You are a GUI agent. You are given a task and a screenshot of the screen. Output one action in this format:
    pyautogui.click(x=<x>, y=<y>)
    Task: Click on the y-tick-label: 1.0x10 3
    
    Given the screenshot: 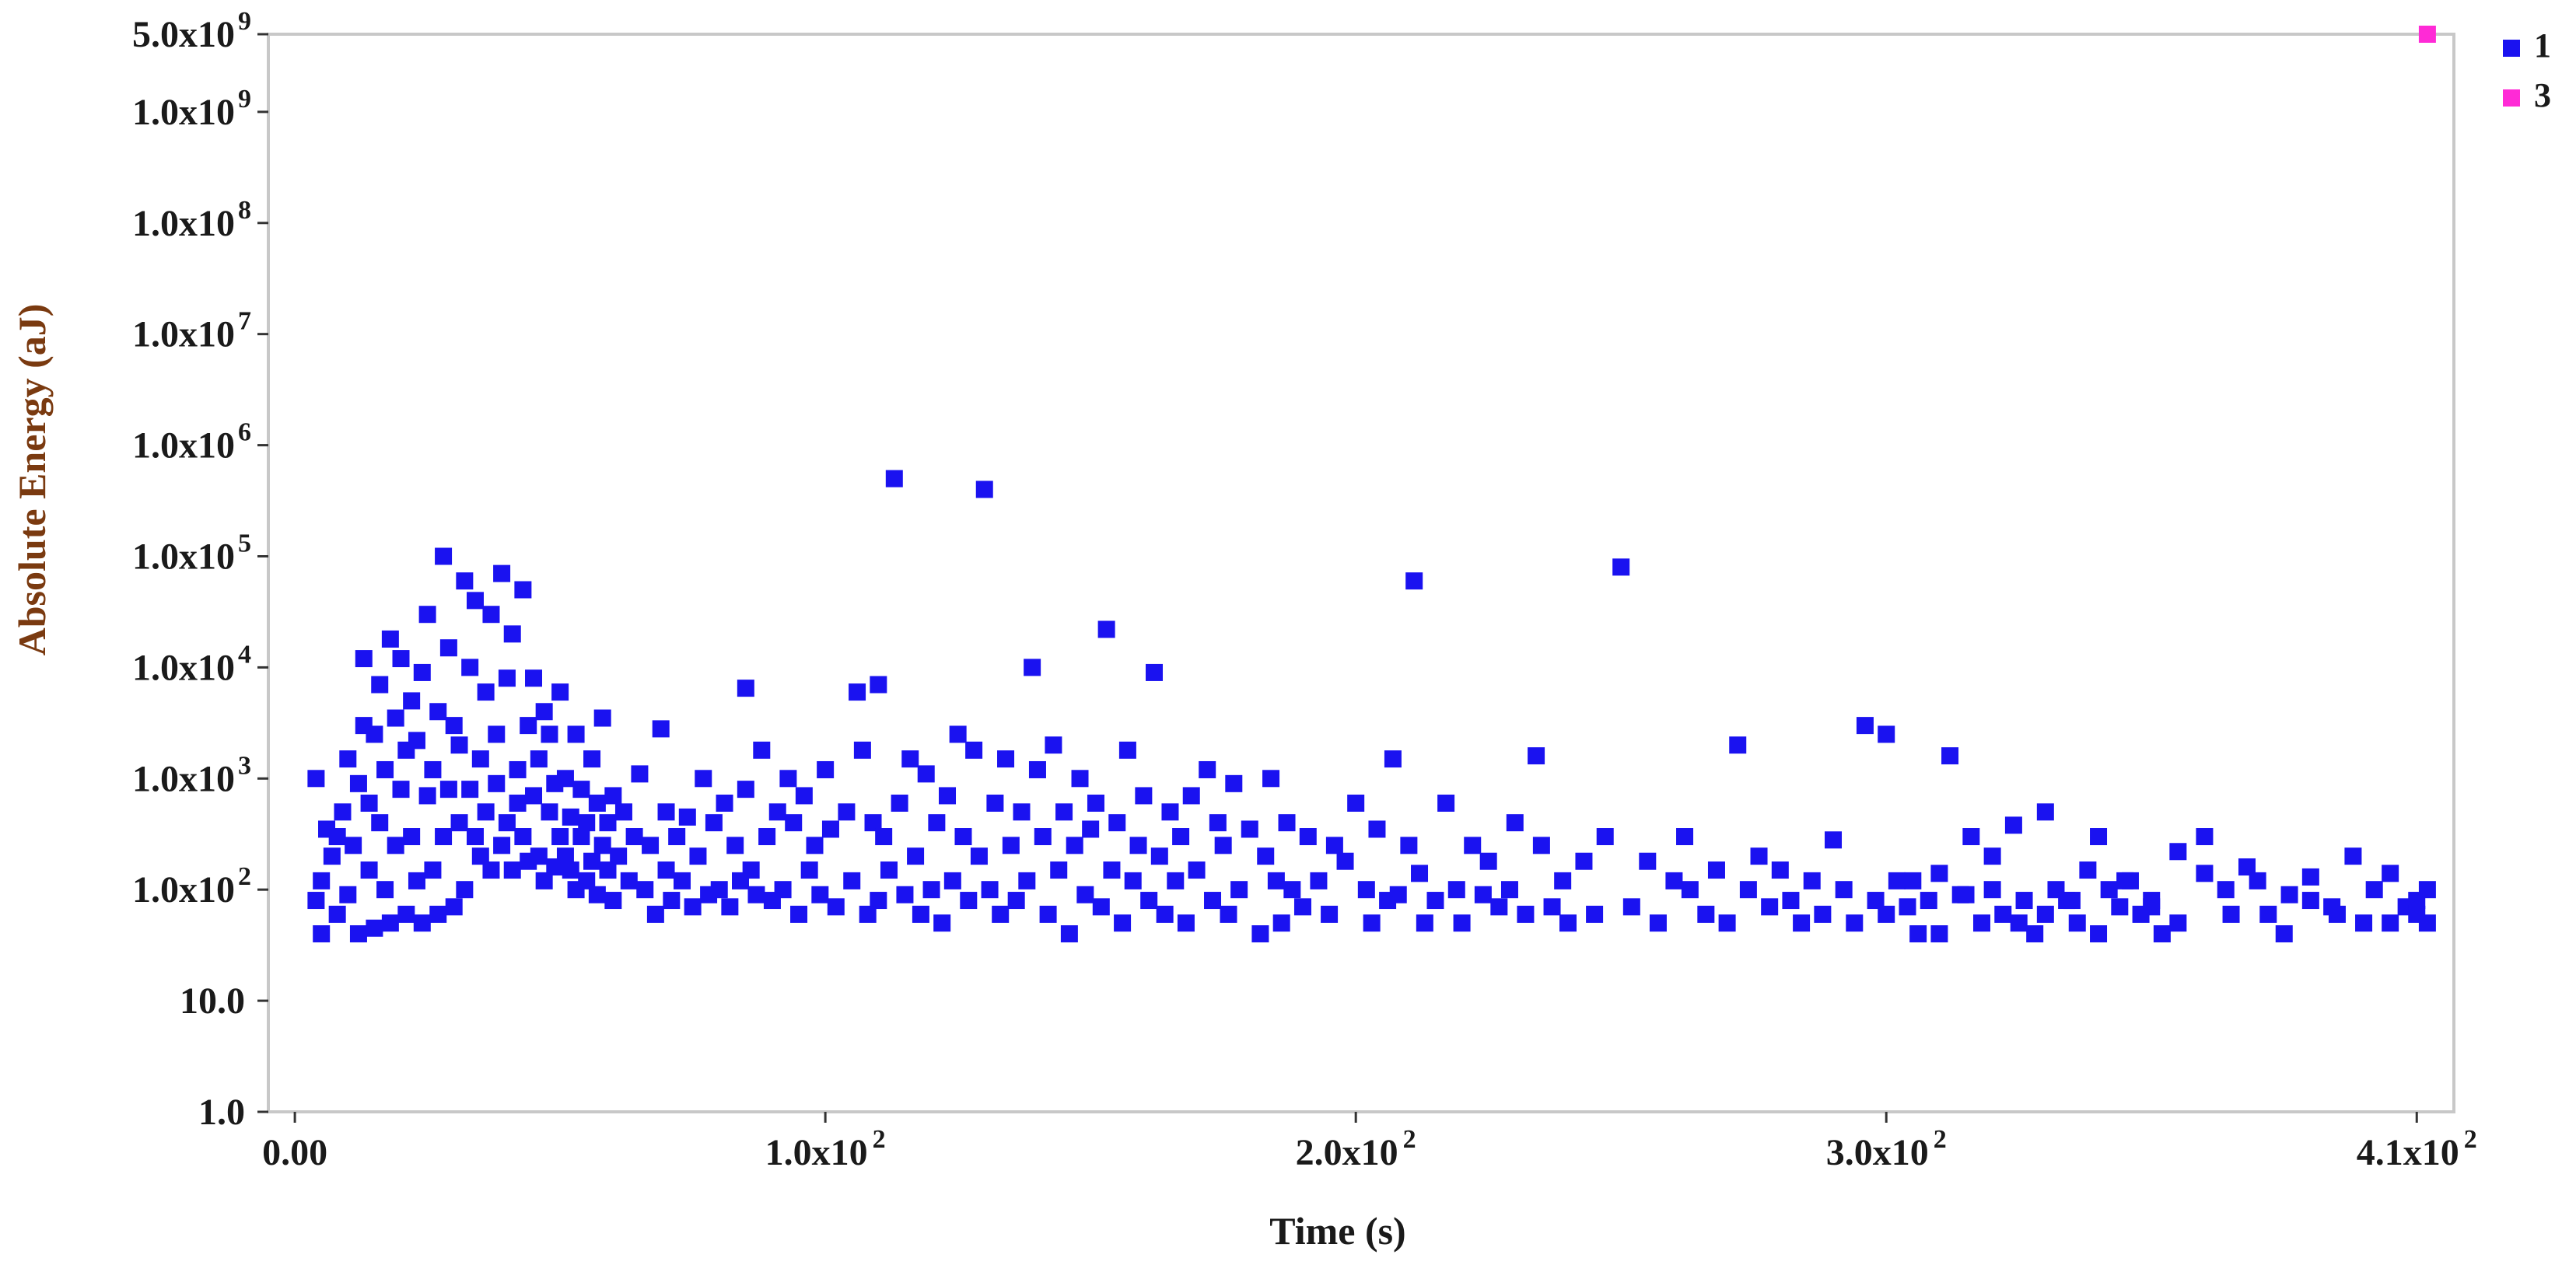 What is the action you would take?
    pyautogui.click(x=191, y=775)
    